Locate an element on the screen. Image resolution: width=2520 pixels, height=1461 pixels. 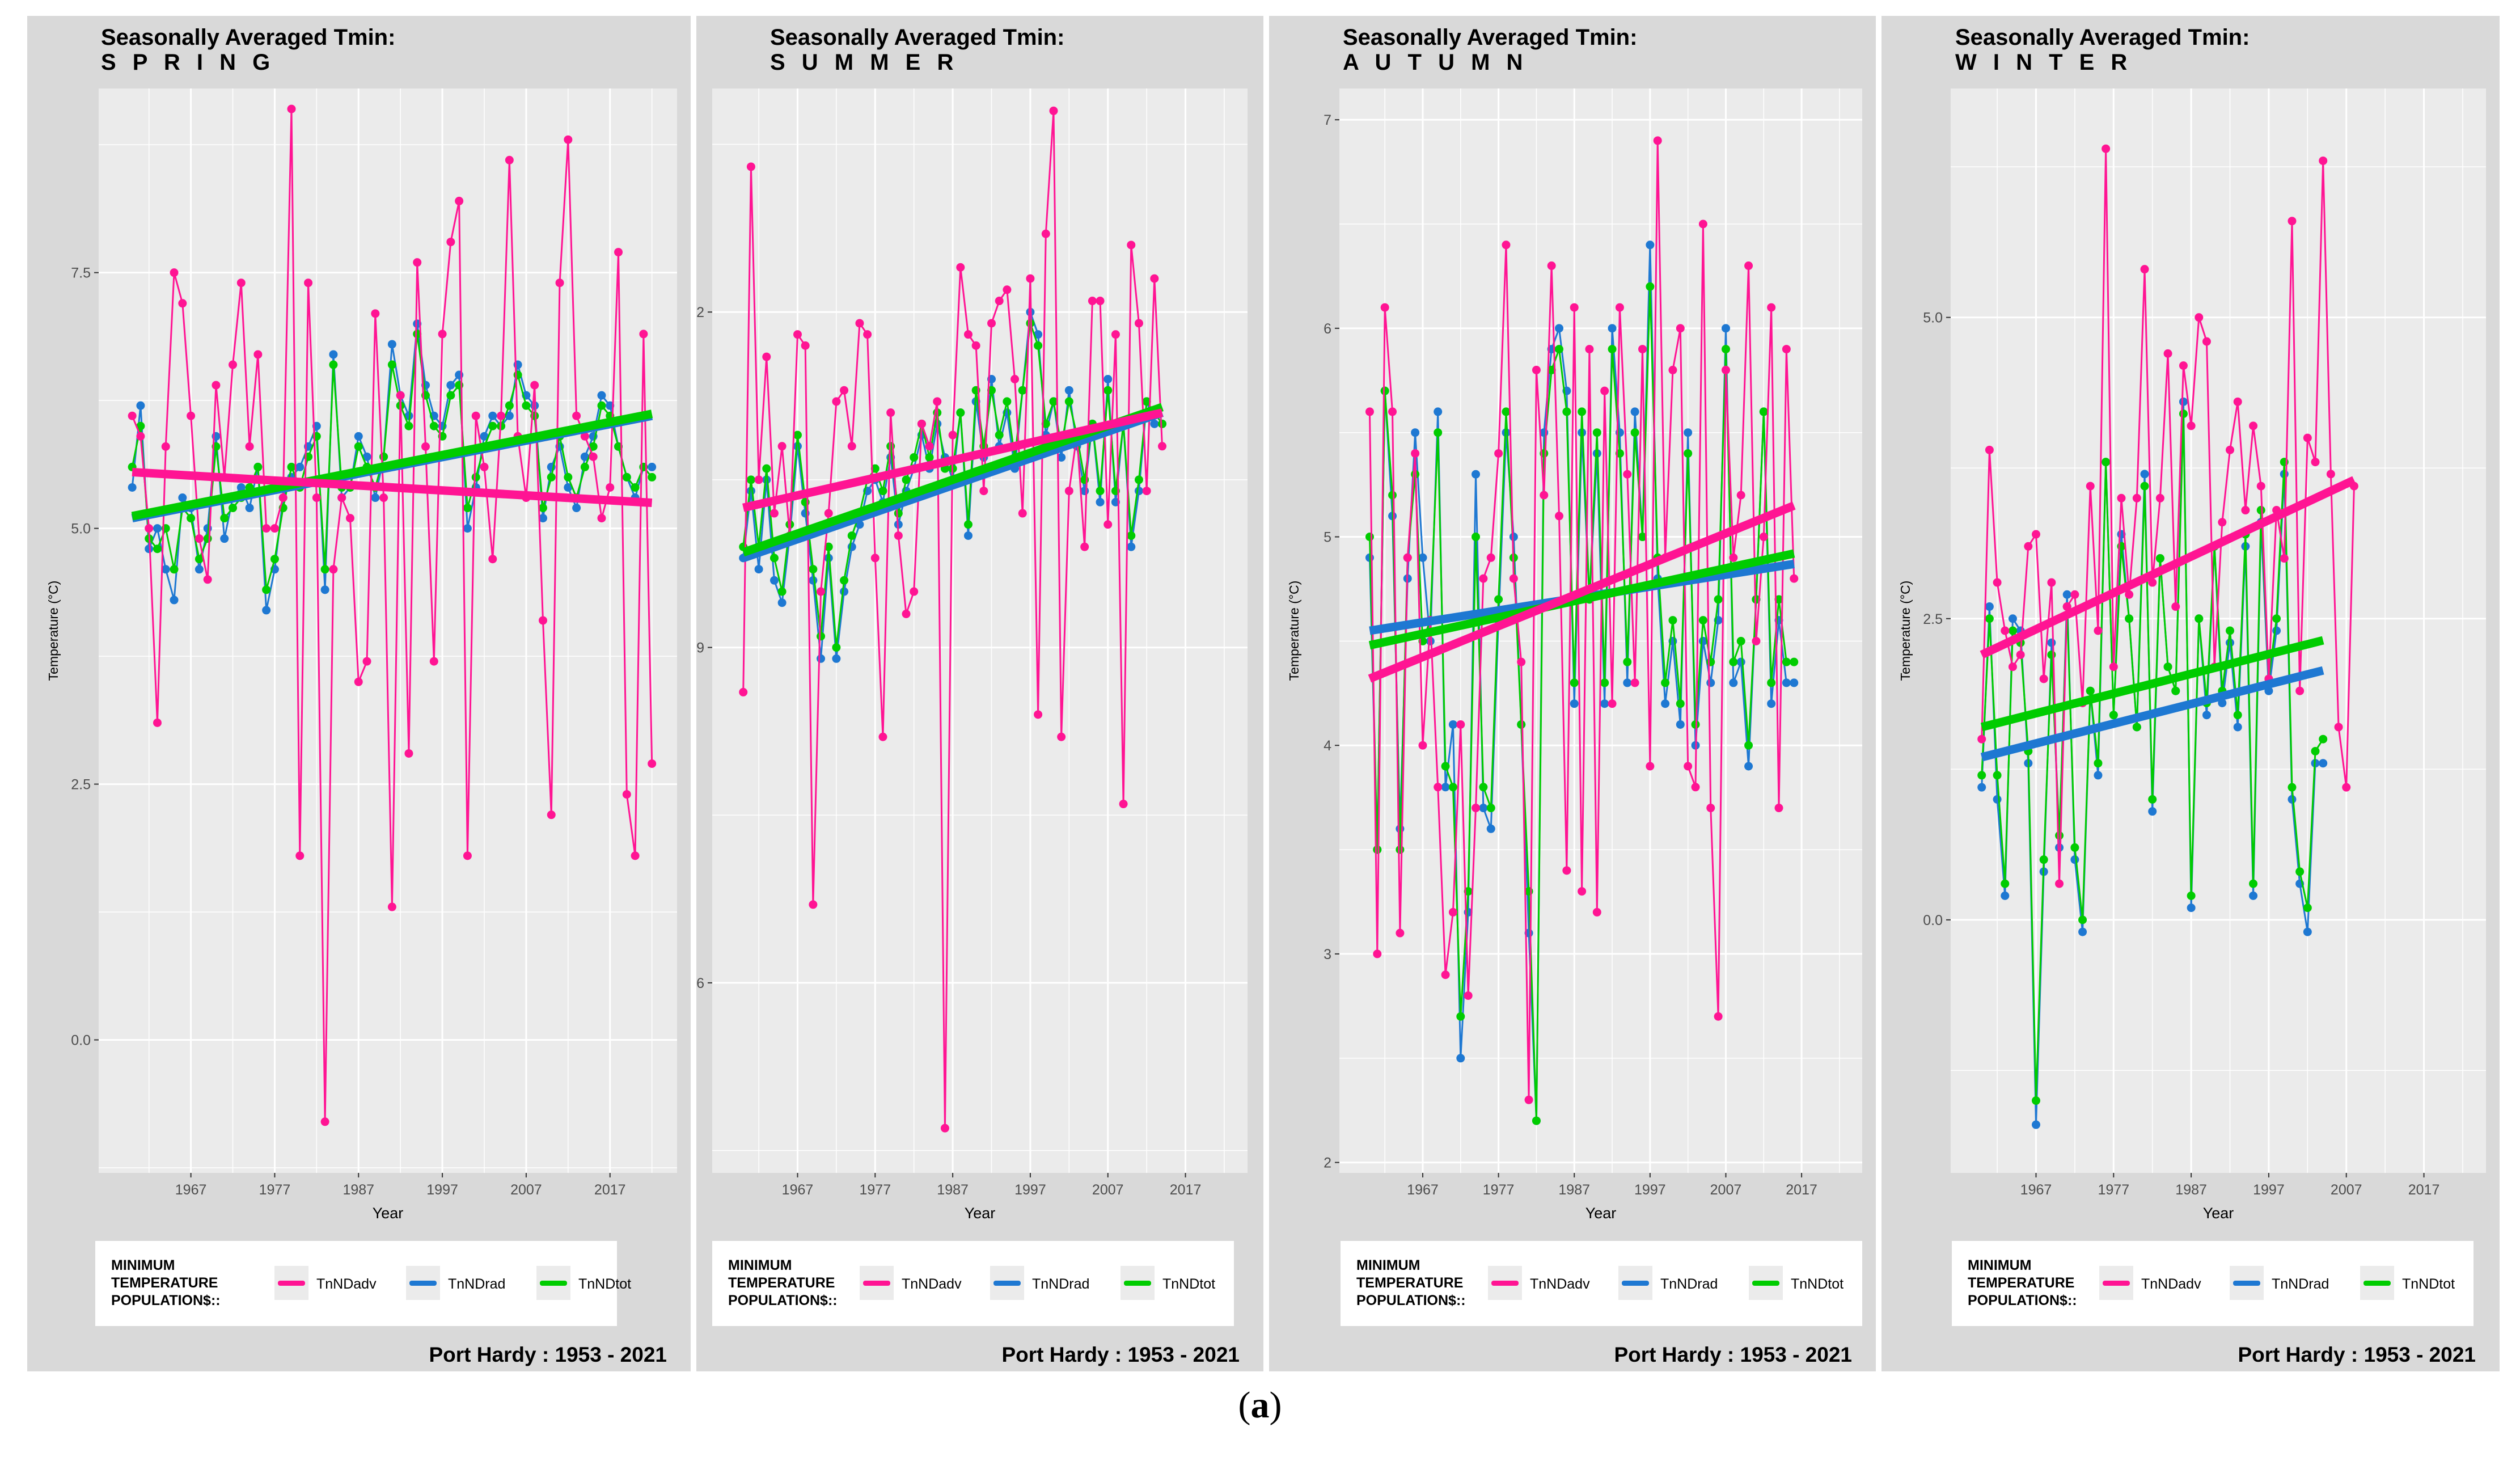
x-tick-label: 1967 is located at coordinates (2036, 1190).